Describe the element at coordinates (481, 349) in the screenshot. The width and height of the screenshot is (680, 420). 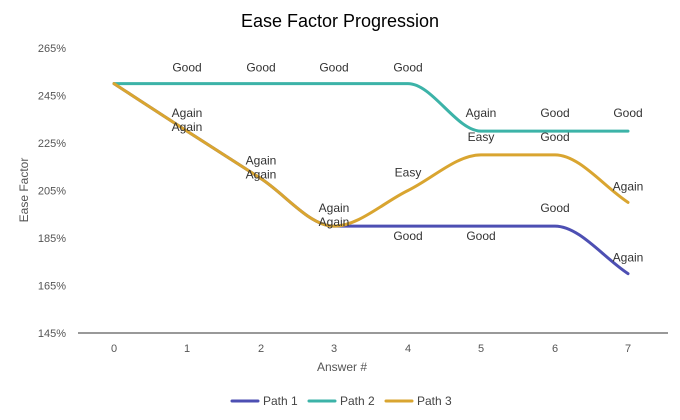
I see `x-tick-label: 5` at that location.